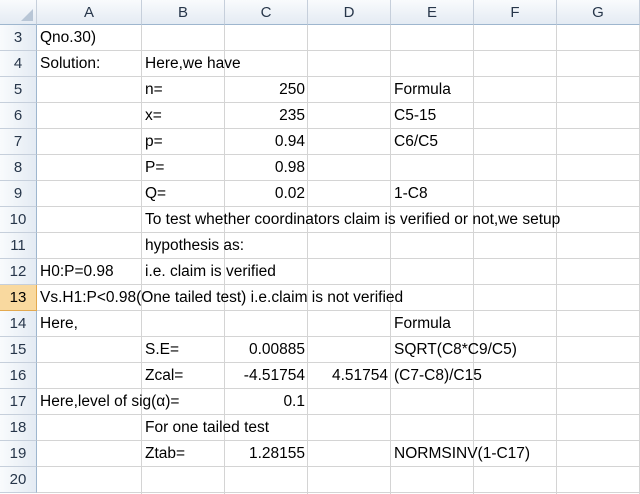 This screenshot has height=494, width=640. What do you see at coordinates (18, 194) in the screenshot?
I see `row-header-9: 9` at bounding box center [18, 194].